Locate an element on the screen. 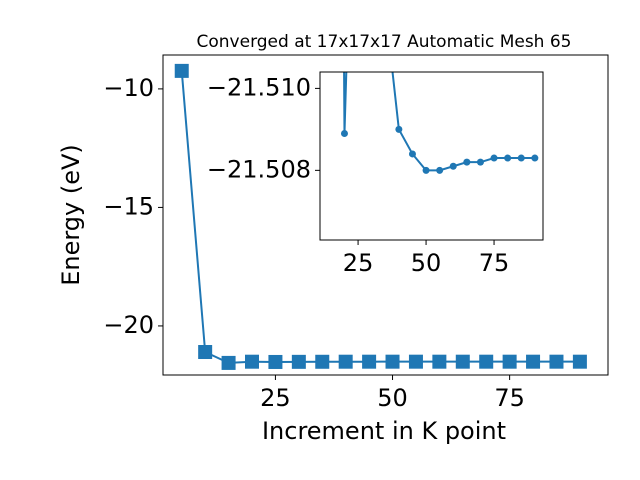 The height and width of the screenshot is (480, 640). x-axis-label: Increment in K point is located at coordinates (384, 431).